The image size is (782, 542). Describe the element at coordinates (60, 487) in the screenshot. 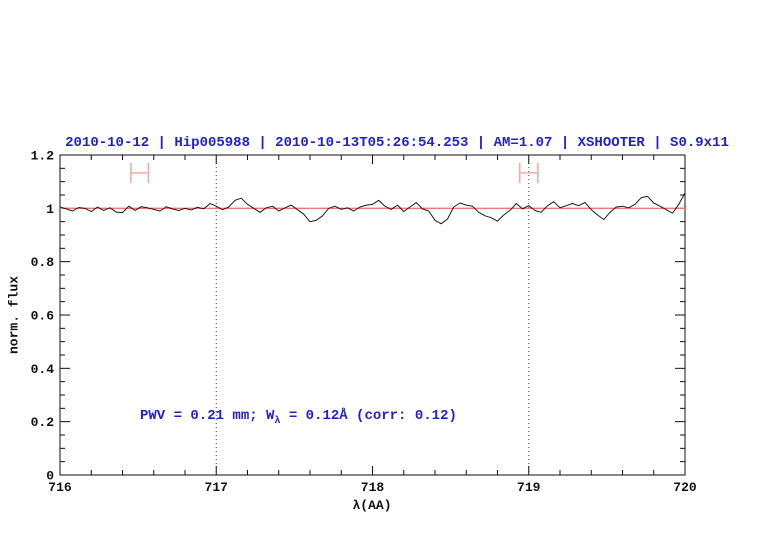

I see `x-tick-label: 716` at that location.